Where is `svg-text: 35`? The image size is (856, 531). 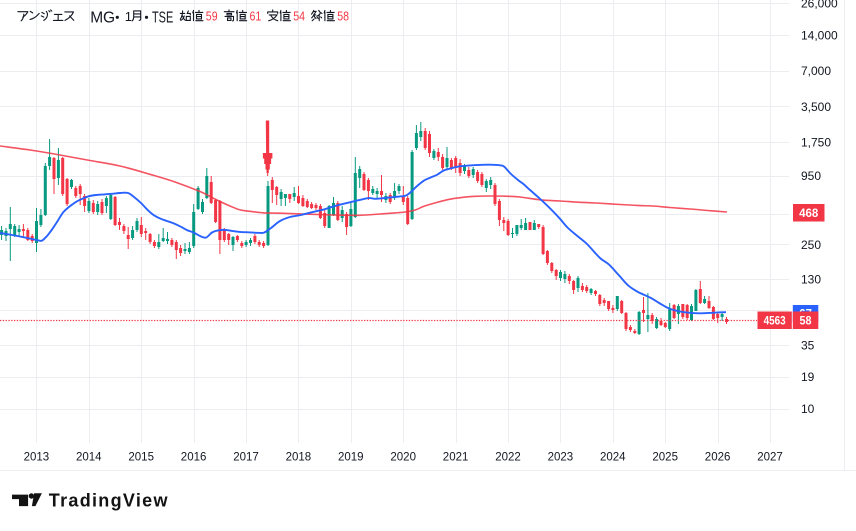
svg-text: 35 is located at coordinates (808, 346).